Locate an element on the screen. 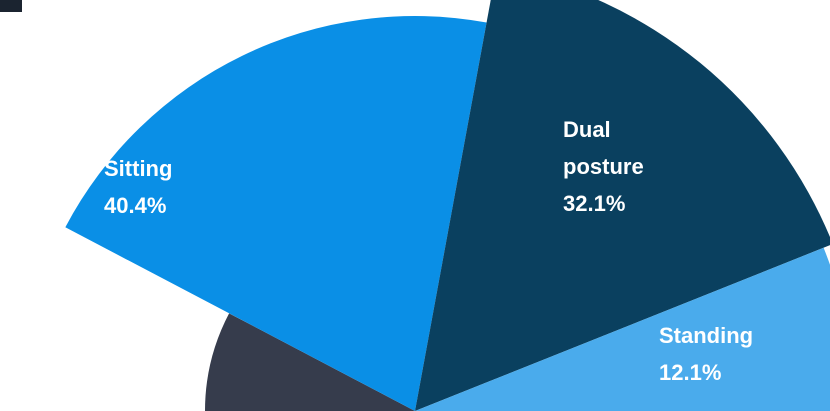 The image size is (830, 411). slice-name-label: posture is located at coordinates (603, 166).